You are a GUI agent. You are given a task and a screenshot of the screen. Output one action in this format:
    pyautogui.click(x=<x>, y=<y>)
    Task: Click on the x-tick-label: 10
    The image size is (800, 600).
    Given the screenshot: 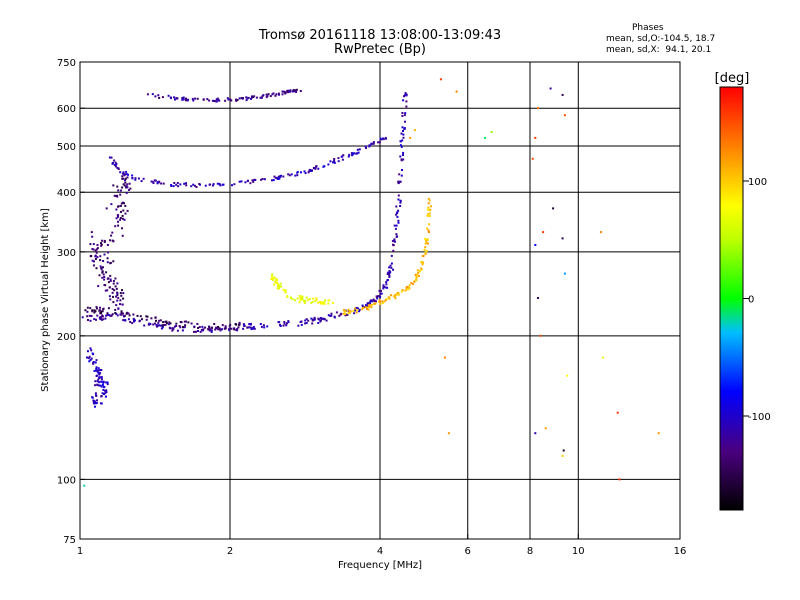 What is the action you would take?
    pyautogui.click(x=578, y=551)
    